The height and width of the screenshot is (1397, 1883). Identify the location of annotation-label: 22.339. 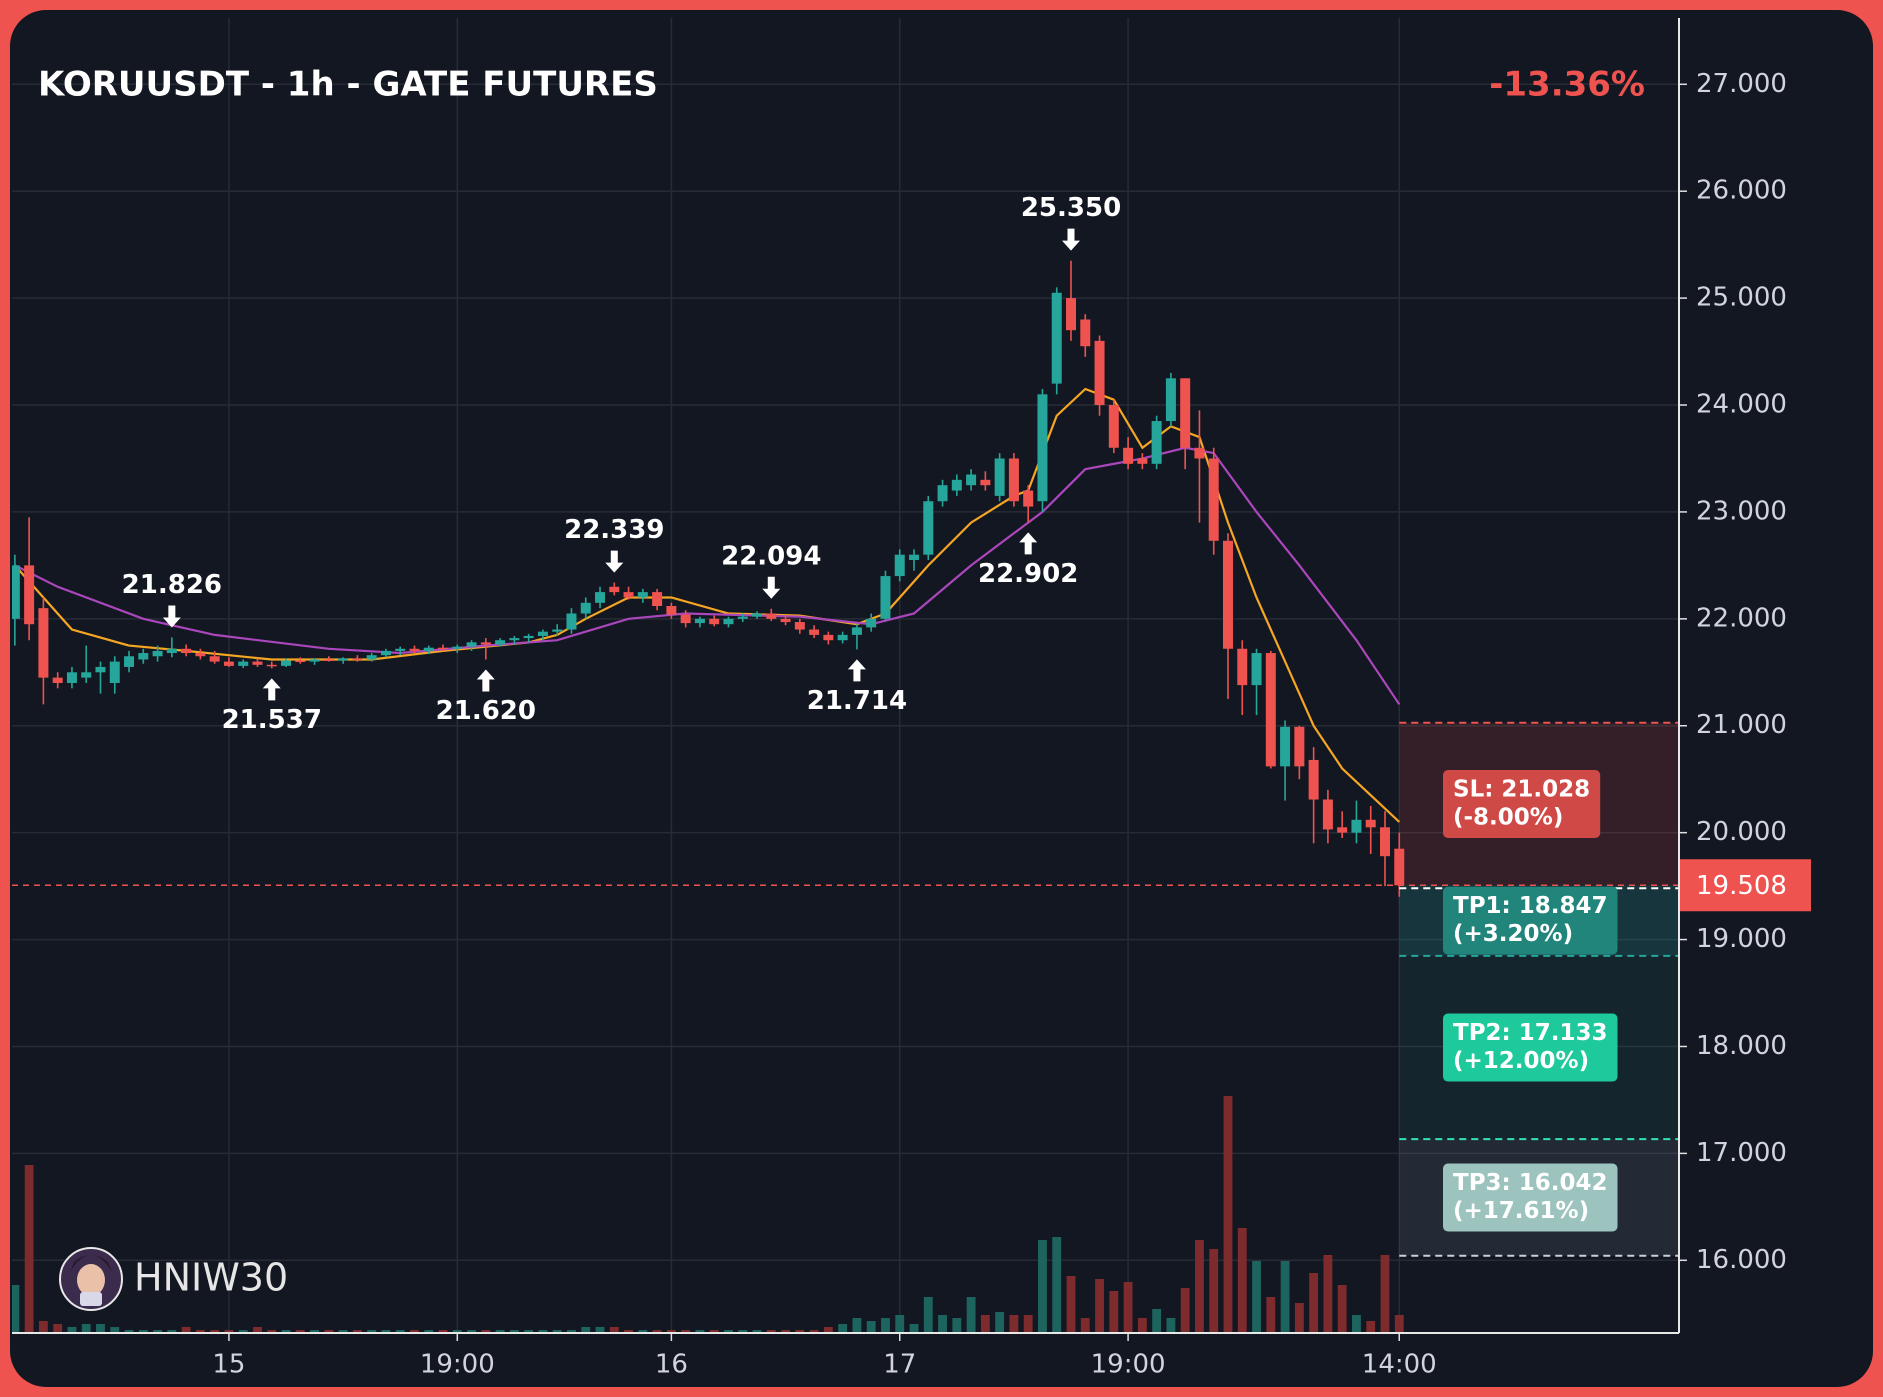
(614, 530).